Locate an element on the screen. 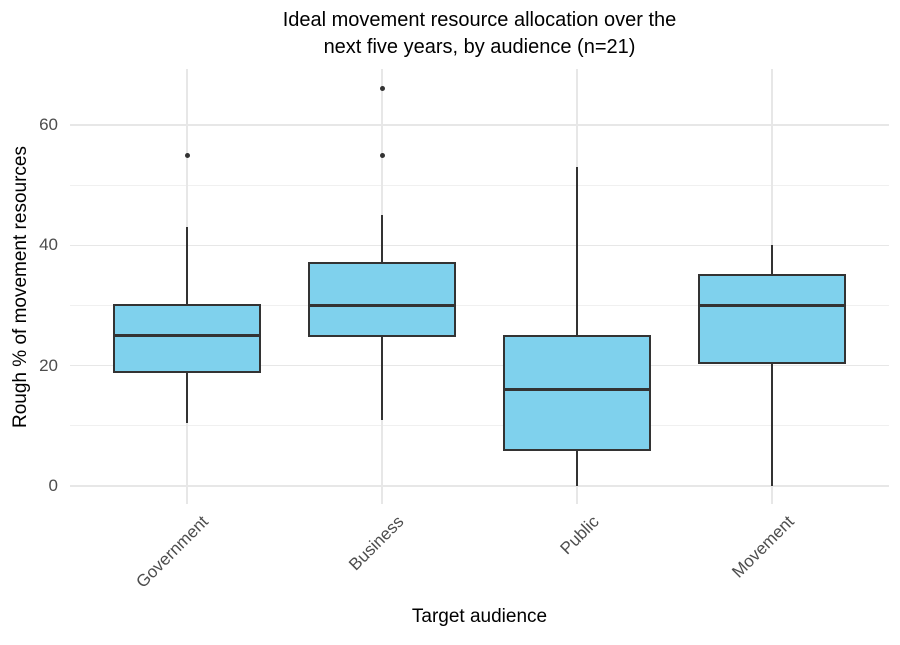  chart-title-line-2: next five years, by audience (n=21) is located at coordinates (479, 47).